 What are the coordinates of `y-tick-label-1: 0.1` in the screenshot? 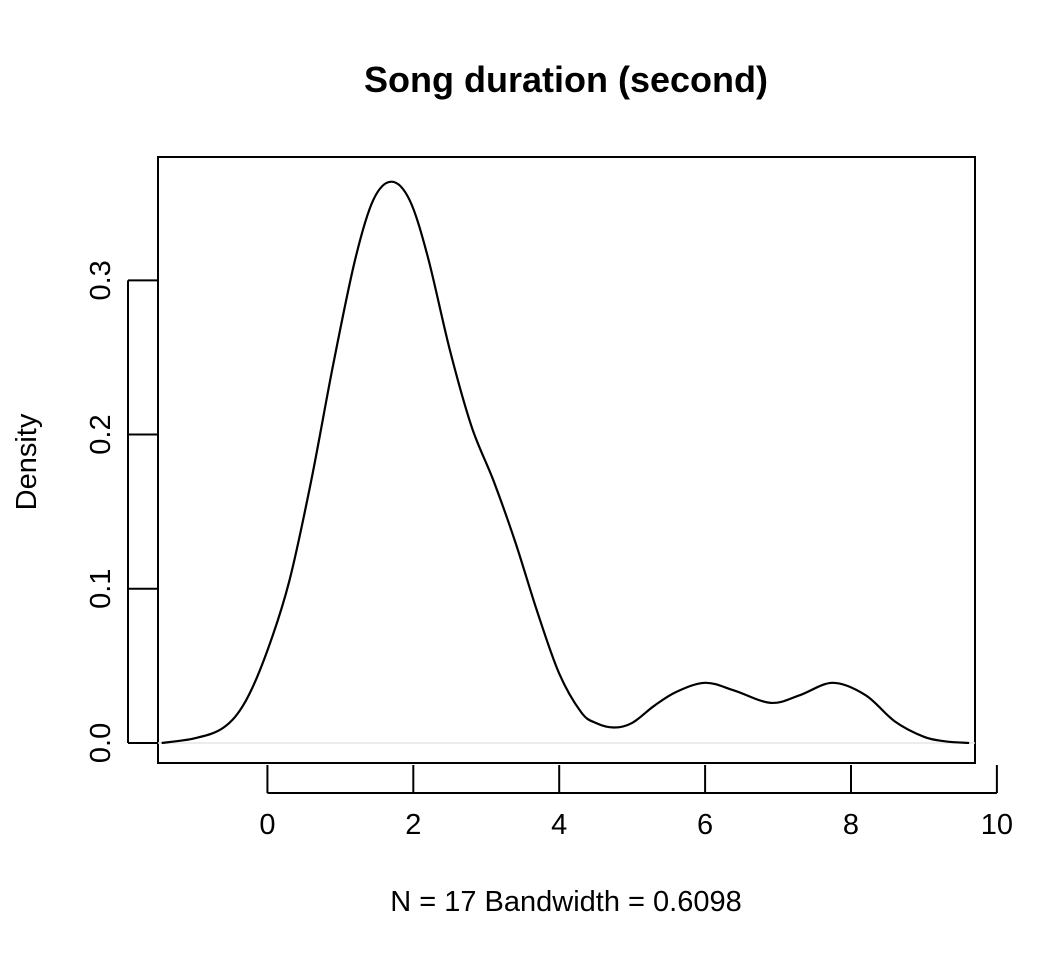 It's located at (101, 589).